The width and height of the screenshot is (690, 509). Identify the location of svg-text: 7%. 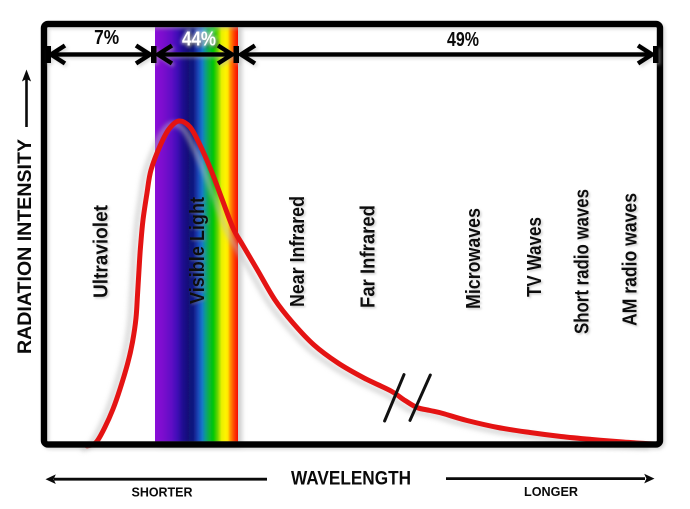
(106, 38).